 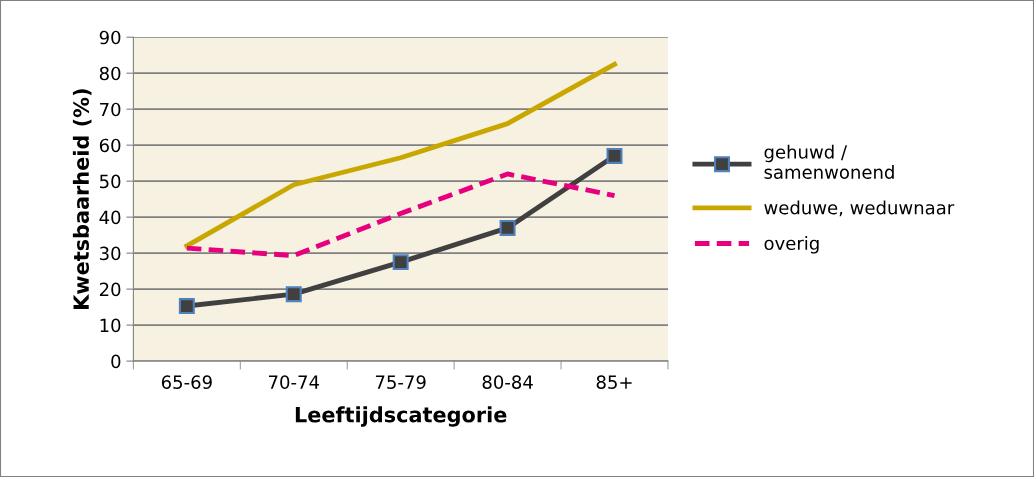 I want to click on y-tick-label: 0, so click(x=116, y=361).